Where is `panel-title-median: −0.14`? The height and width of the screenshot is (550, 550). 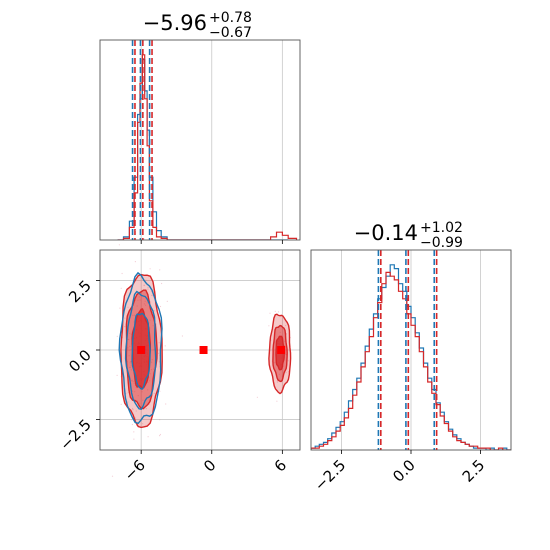 panel-title-median: −0.14 is located at coordinates (386, 233).